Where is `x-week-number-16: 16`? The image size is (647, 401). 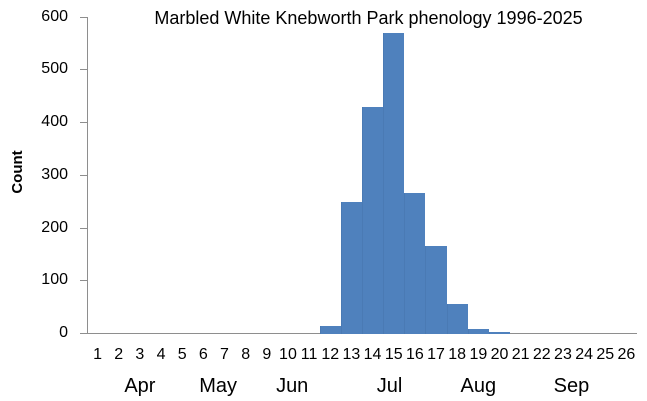 x-week-number-16: 16 is located at coordinates (414, 354).